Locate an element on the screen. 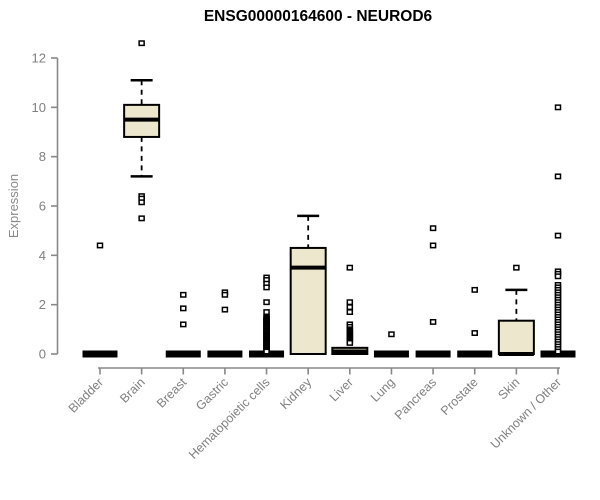 The height and width of the screenshot is (500, 600). boxplot-pancreas is located at coordinates (433, 291).